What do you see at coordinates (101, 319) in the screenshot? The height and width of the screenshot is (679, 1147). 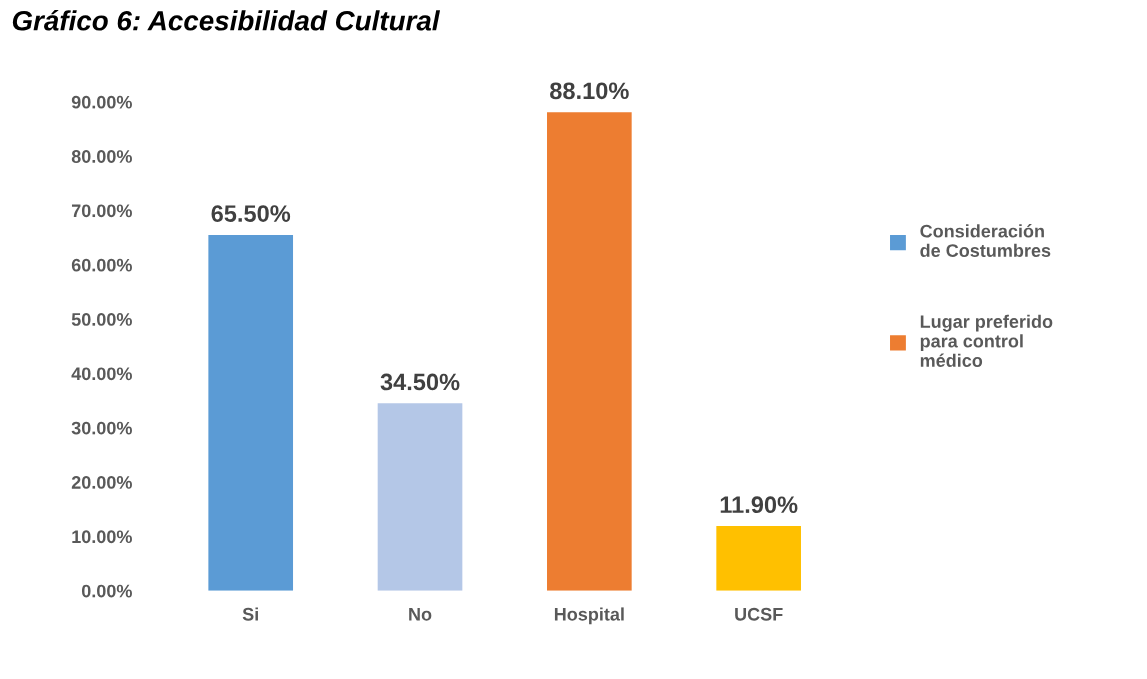 I see `y-tick-label: 50.00%` at bounding box center [101, 319].